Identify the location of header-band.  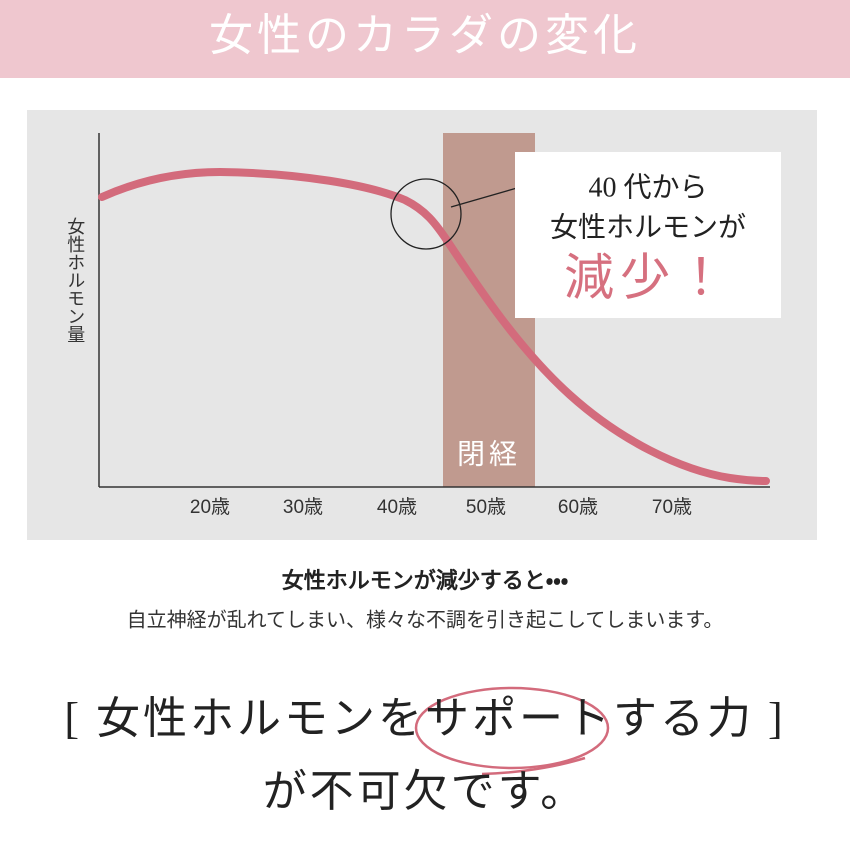
(425, 39).